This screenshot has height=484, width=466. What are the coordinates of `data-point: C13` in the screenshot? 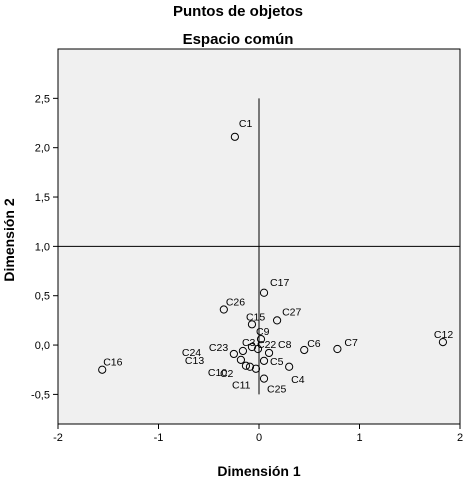 It's located at (215, 361).